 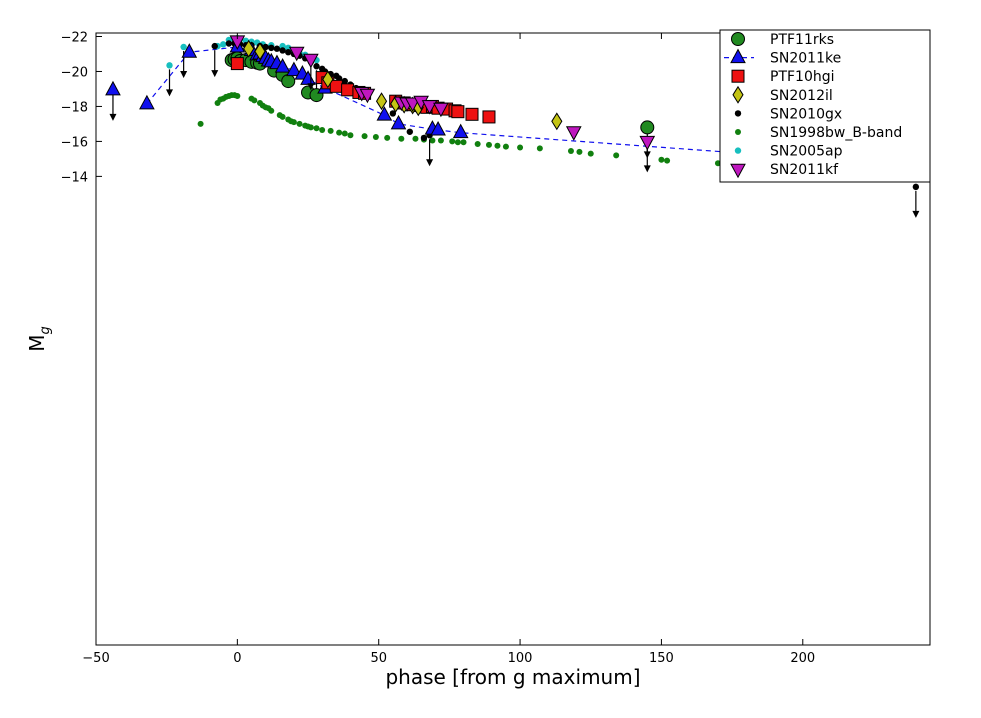 I want to click on y-axis-label-sub: g, so click(x=45, y=330).